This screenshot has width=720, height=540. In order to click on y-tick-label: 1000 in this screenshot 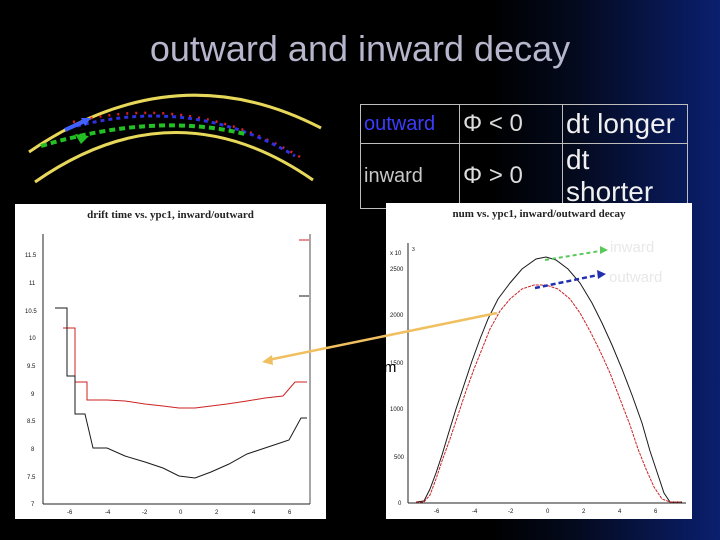, I will do `click(397, 410)`.